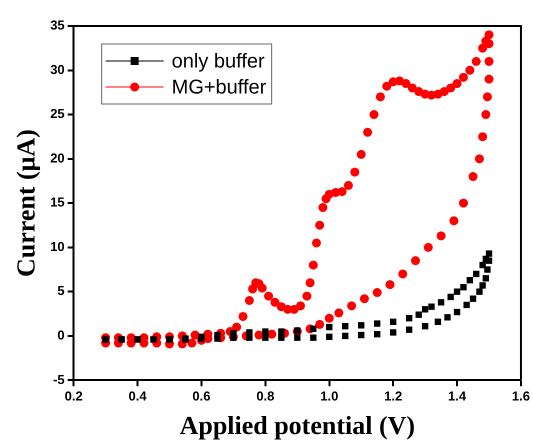 Image resolution: width=533 pixels, height=447 pixels. What do you see at coordinates (521, 396) in the screenshot?
I see `x-tick-label: 1.6` at bounding box center [521, 396].